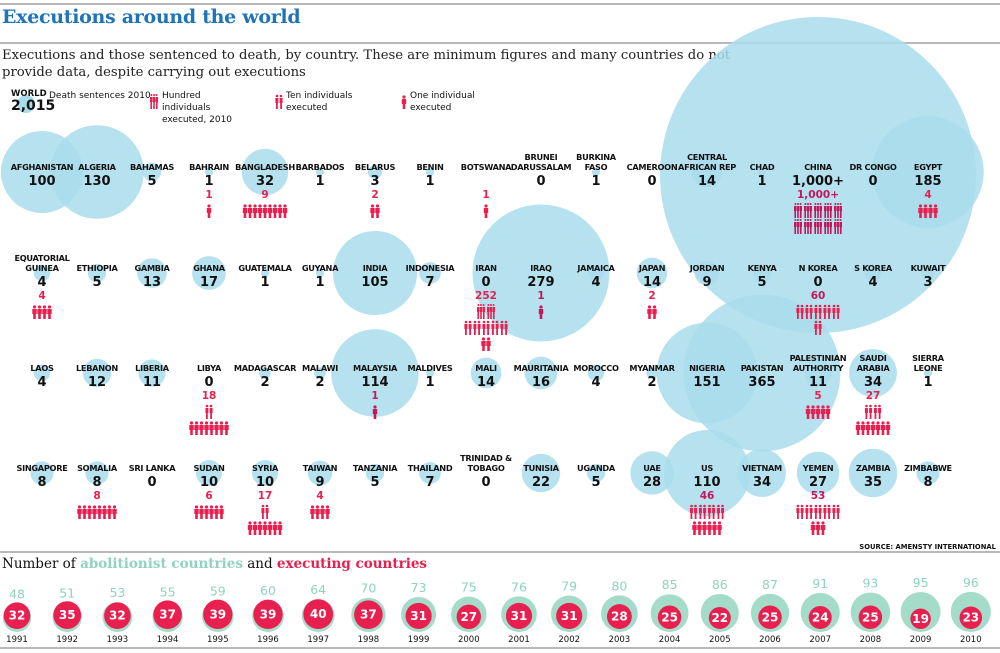 Image resolution: width=1000 pixels, height=653 pixels. What do you see at coordinates (762, 473) in the screenshot?
I see `bubble-vietnam` at bounding box center [762, 473].